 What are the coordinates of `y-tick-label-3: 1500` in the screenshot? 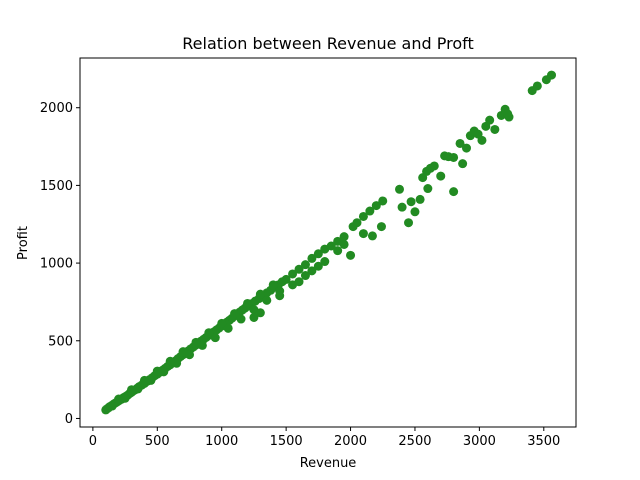 It's located at (56, 186).